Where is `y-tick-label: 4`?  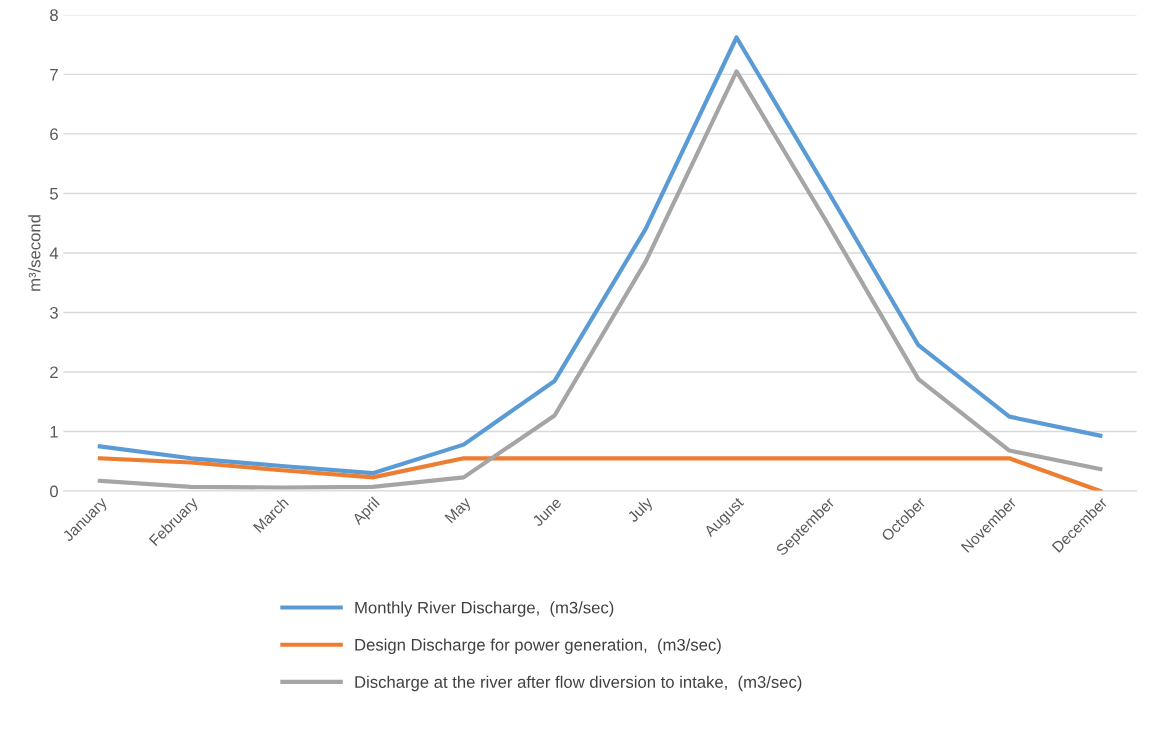 y-tick-label: 4 is located at coordinates (54, 253).